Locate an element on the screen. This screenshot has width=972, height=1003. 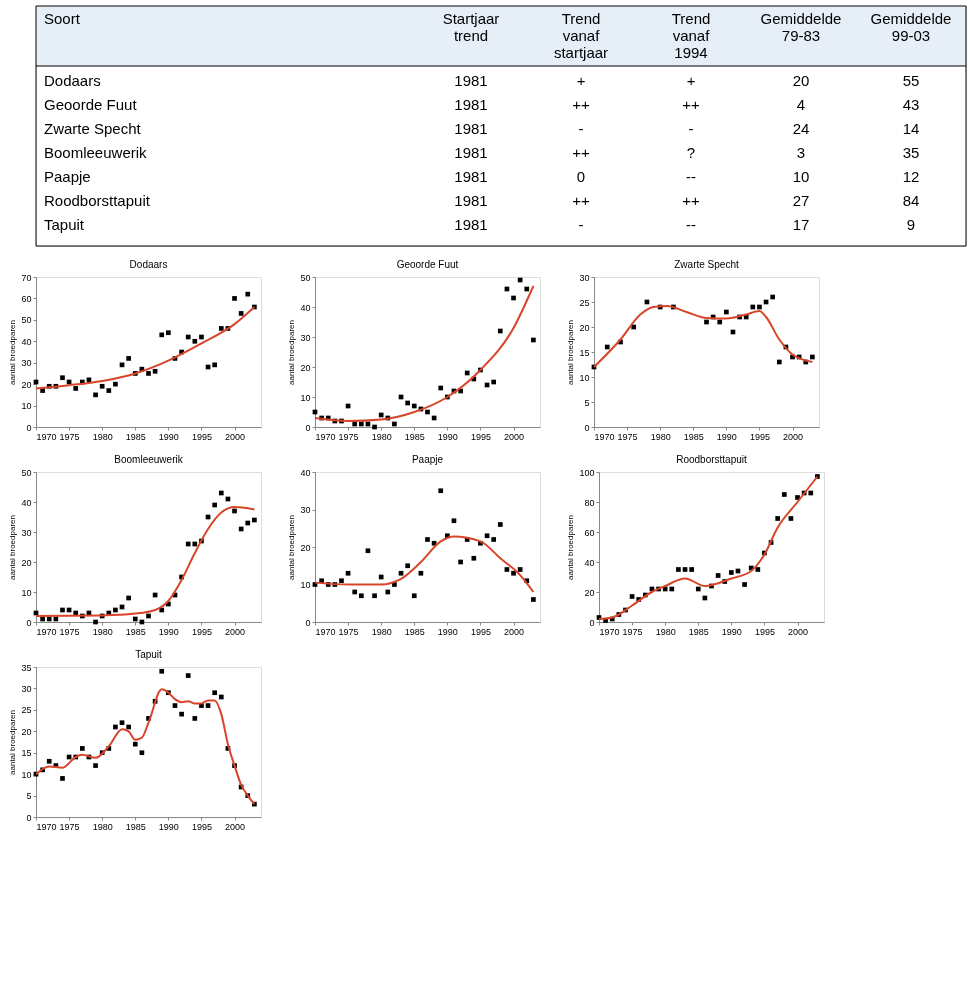
y-tick-label: 10 is located at coordinates (26, 406).